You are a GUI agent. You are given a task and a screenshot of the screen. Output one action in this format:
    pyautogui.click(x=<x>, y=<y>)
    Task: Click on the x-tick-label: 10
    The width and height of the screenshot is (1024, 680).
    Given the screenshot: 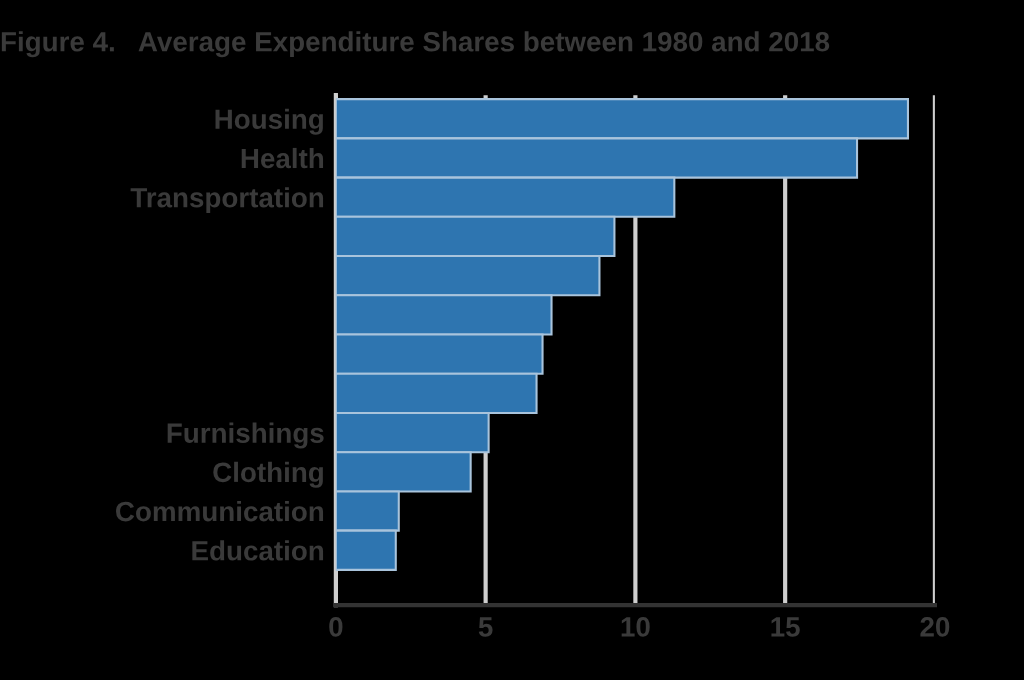 What is the action you would take?
    pyautogui.click(x=635, y=627)
    